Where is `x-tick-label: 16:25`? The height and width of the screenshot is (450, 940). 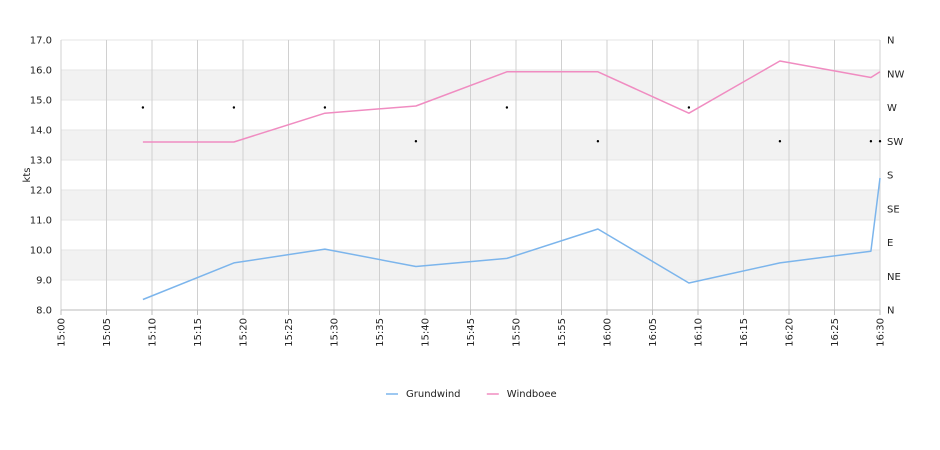
x-tick-label: 16:25 is located at coordinates (835, 332).